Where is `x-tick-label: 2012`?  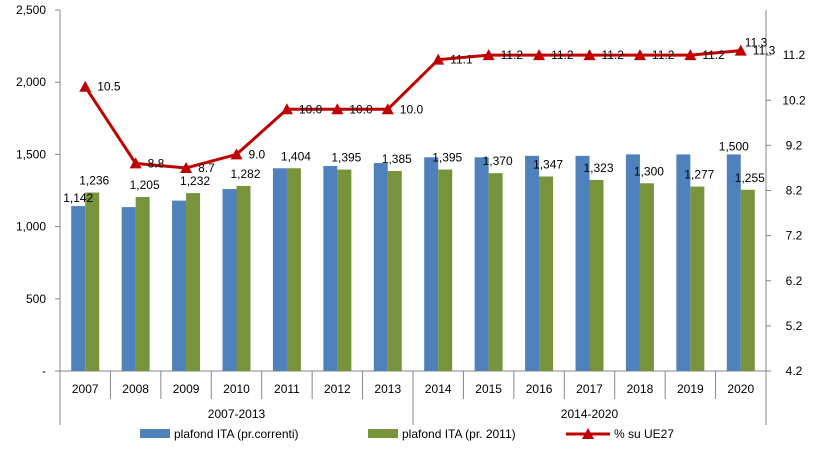 x-tick-label: 2012 is located at coordinates (337, 389).